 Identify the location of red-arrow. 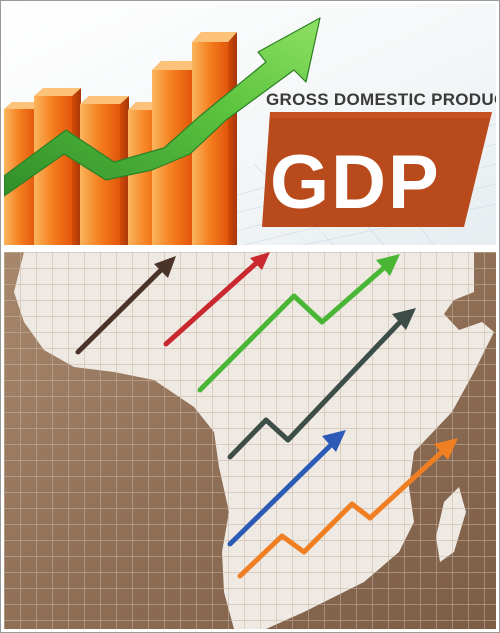
(216, 299).